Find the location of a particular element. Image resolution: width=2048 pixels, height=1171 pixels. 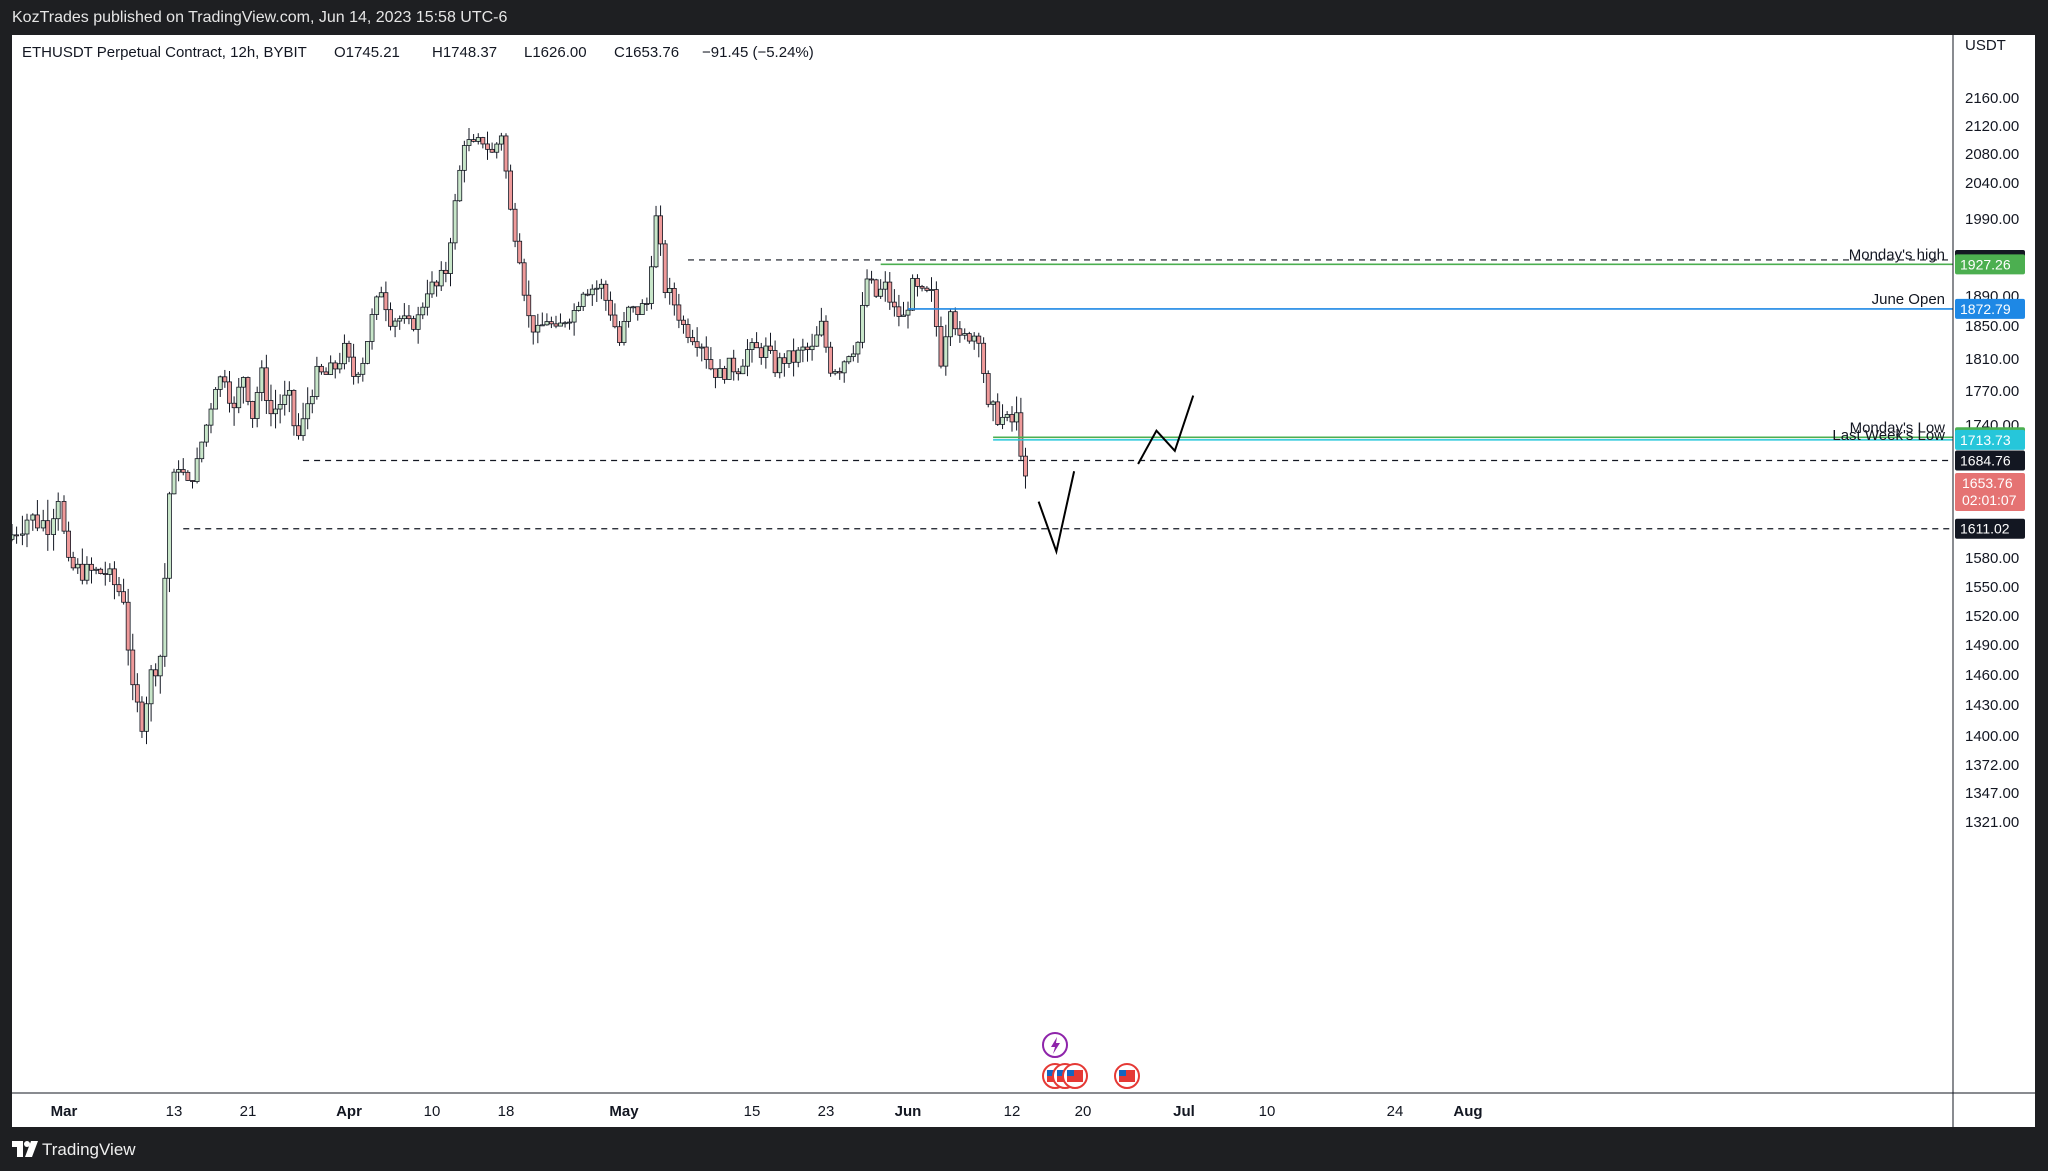

time-axis: Mar 13 21 Apr 10 18 May 15 23 Jun 12 20 Jul 10 24 Aug is located at coordinates (767, 1111).